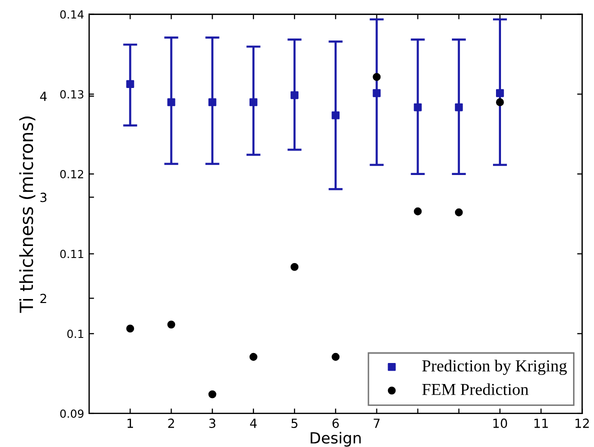 The width and height of the screenshot is (594, 447). Describe the element at coordinates (475, 389) in the screenshot. I see `legend-label: FEM Prediction` at that location.